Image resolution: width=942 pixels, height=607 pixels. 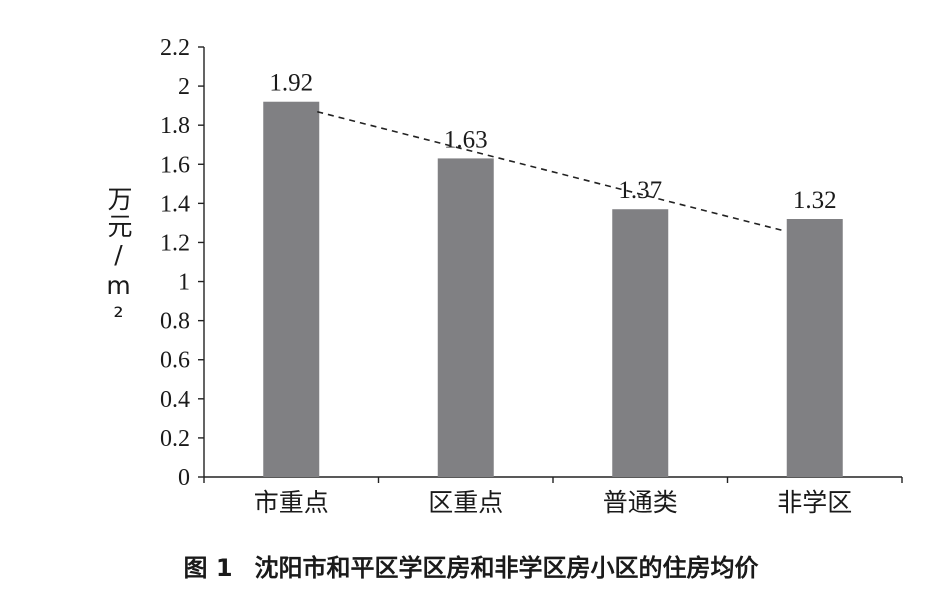 I want to click on x-category-label: 区重点, so click(x=465, y=502).